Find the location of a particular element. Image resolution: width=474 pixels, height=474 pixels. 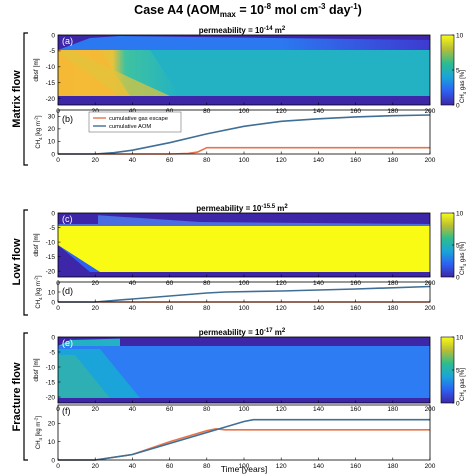

x-tick-label-d: 160 is located at coordinates (355, 308).